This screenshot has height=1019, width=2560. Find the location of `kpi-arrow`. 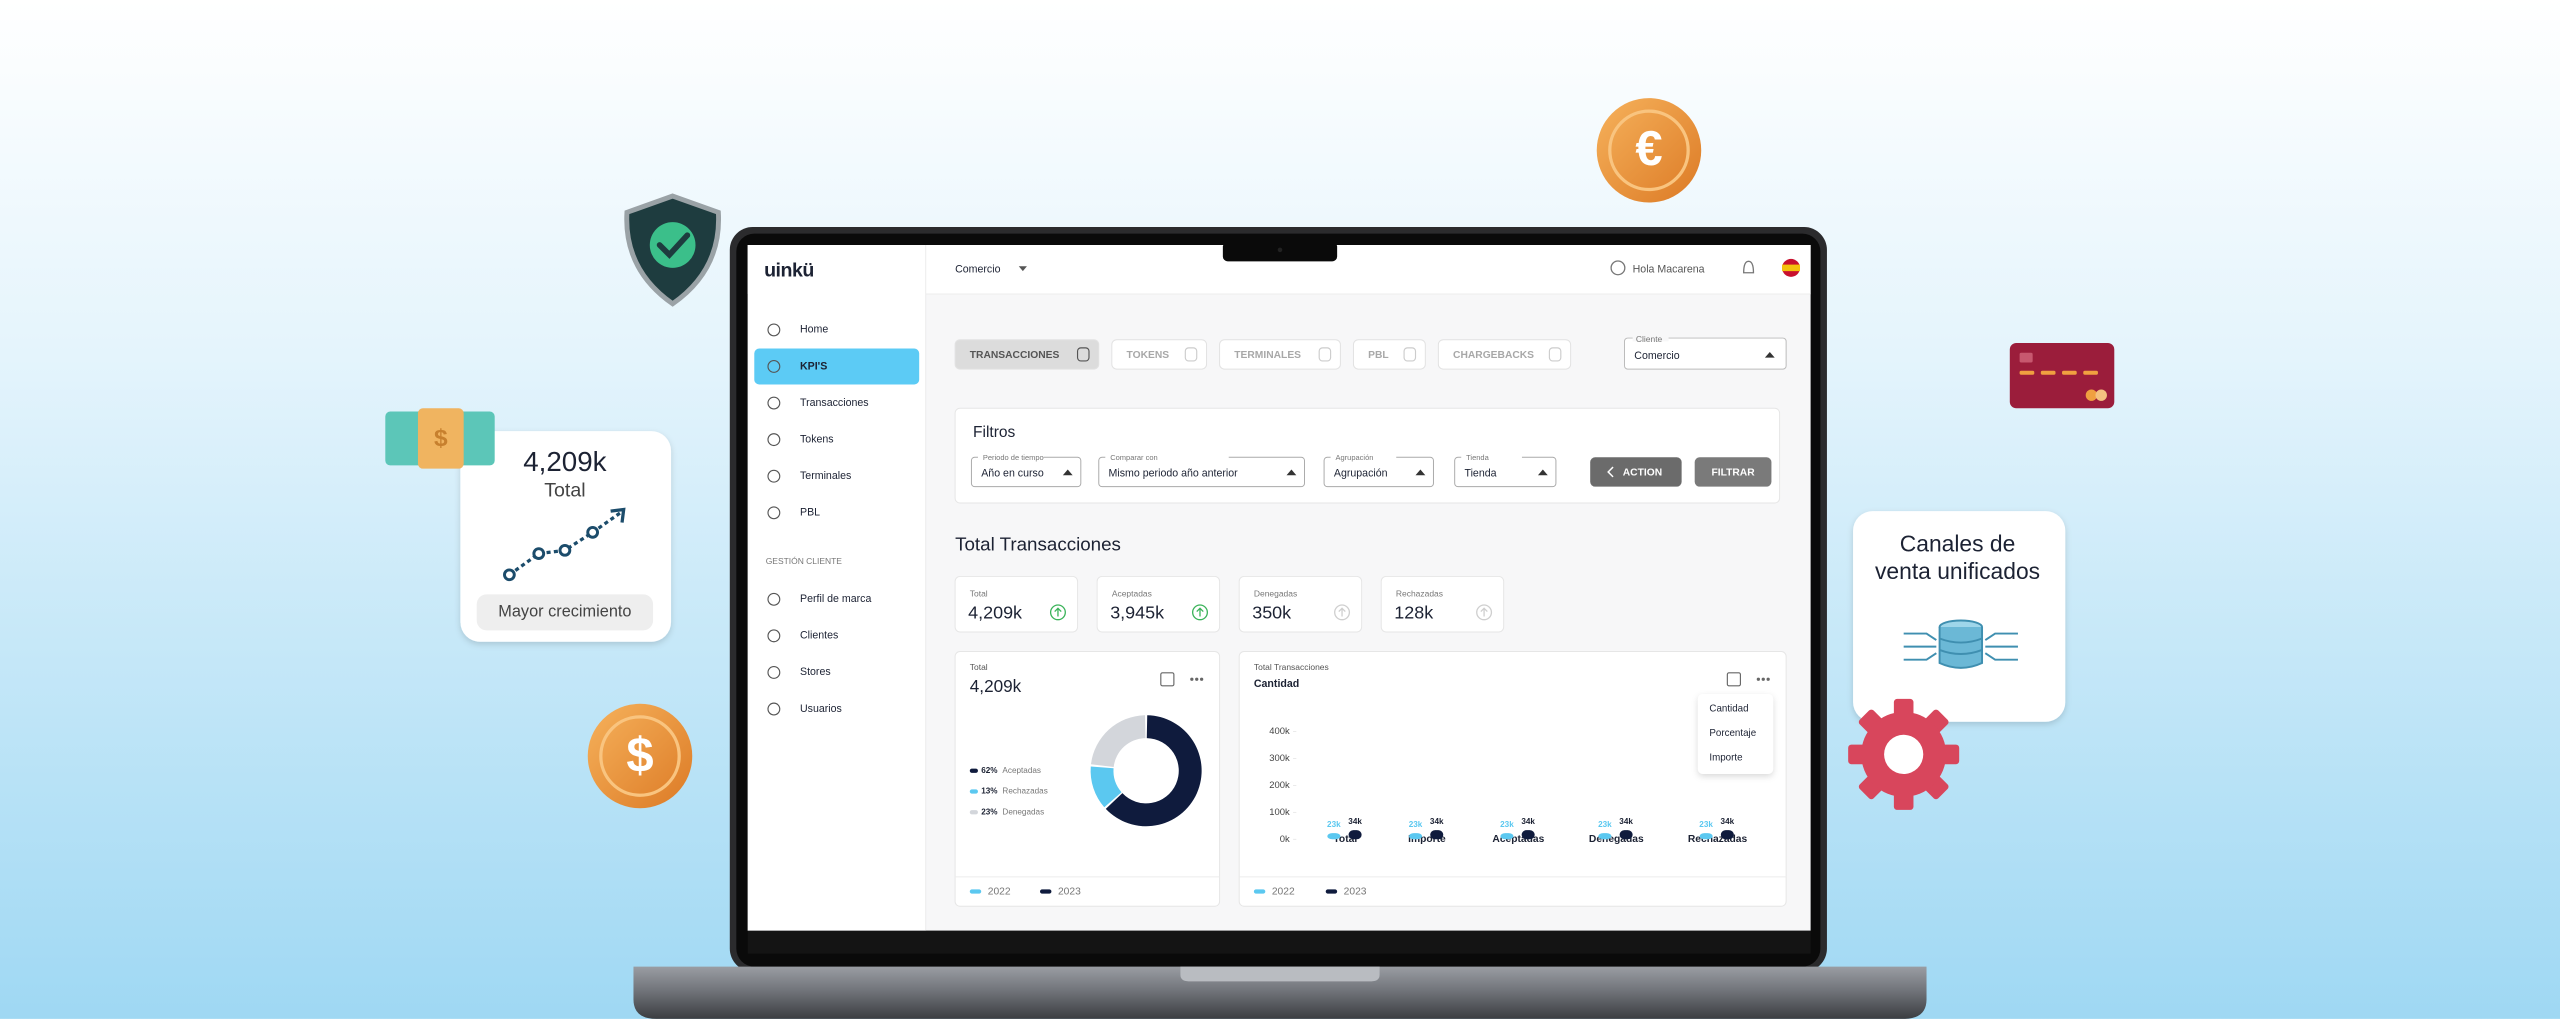

kpi-arrow is located at coordinates (1342, 612).